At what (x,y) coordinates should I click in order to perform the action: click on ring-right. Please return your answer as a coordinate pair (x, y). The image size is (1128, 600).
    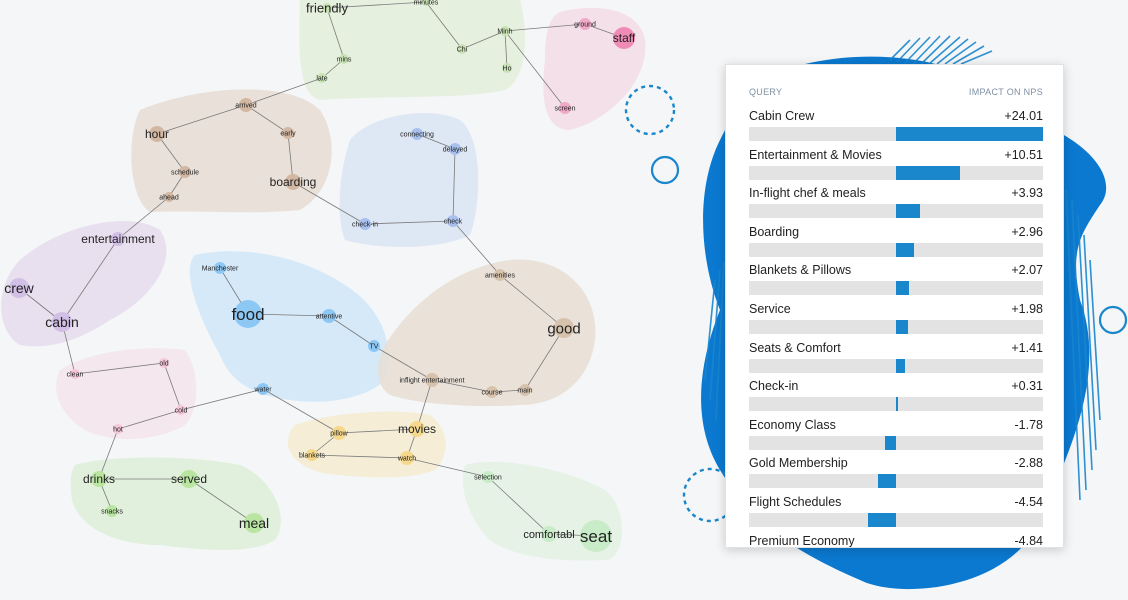
    Looking at the image, I should click on (1113, 320).